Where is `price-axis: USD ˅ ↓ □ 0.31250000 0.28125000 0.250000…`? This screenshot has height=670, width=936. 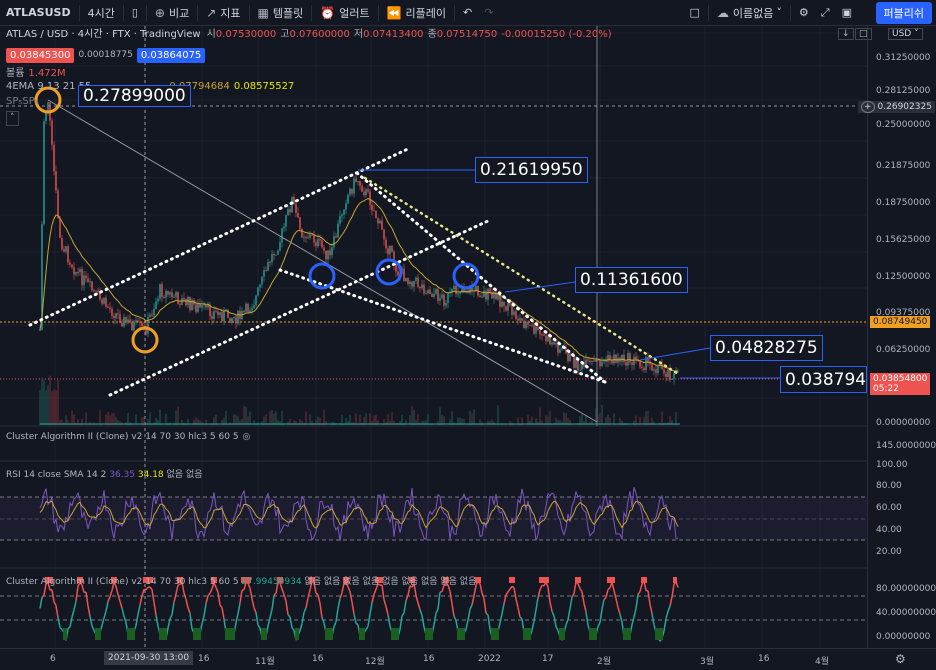 price-axis: USD ˅ ↓ □ 0.31250000 0.28125000 0.250000… is located at coordinates (887, 337).